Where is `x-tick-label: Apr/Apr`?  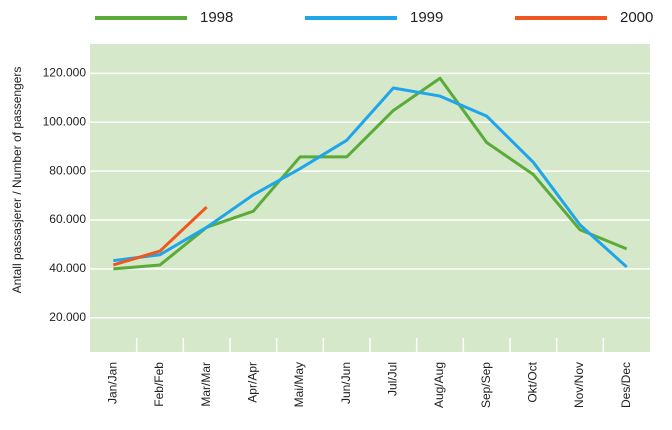
x-tick-label: Apr/Apr is located at coordinates (253, 382).